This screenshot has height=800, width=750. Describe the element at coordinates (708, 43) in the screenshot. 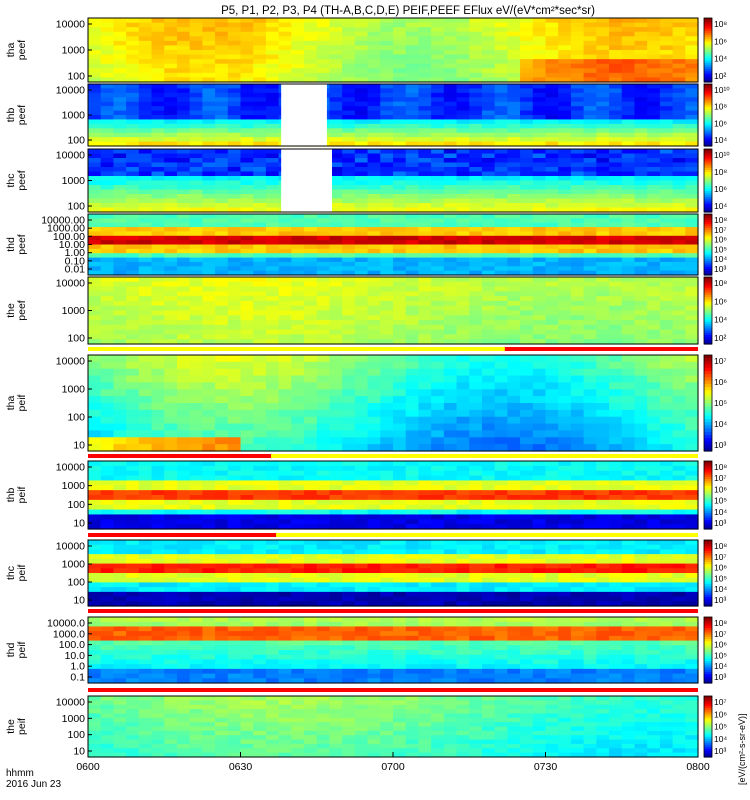

I see `colorbar-step` at that location.